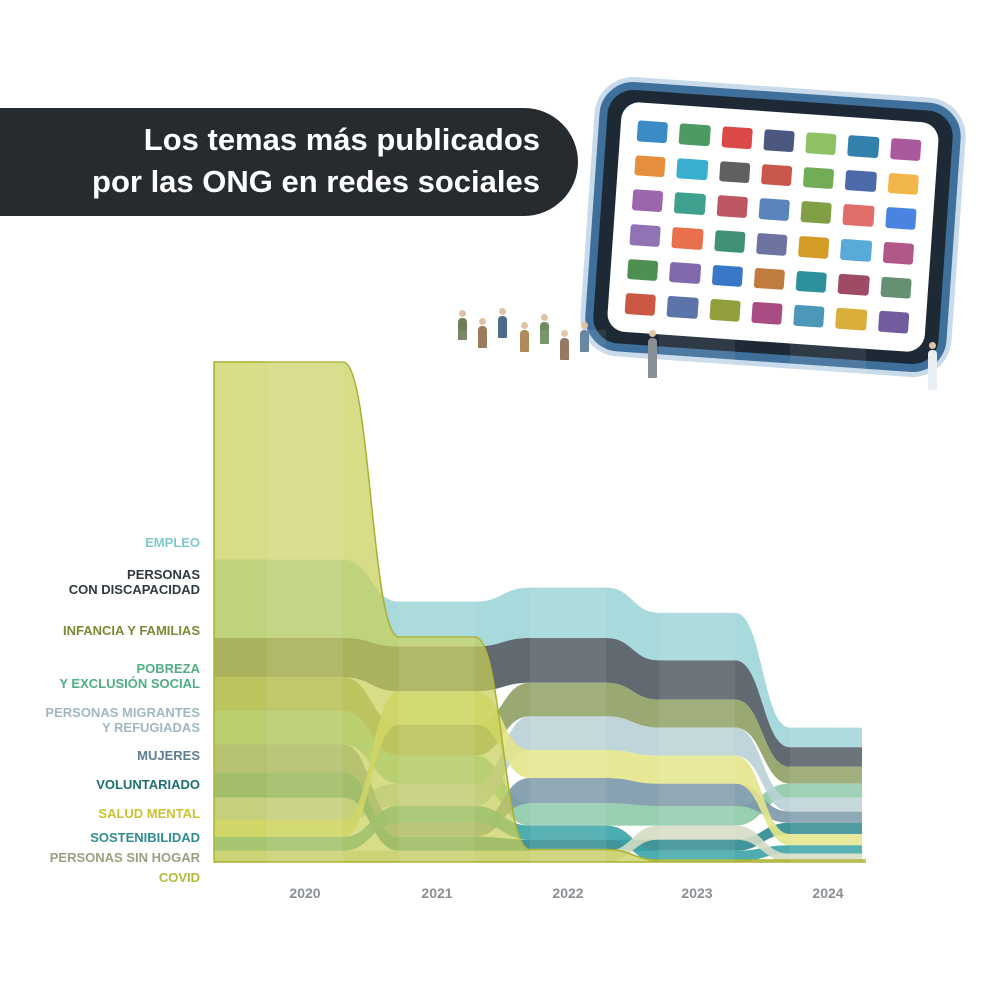 Image resolution: width=1000 pixels, height=1000 pixels. Describe the element at coordinates (696, 893) in the screenshot. I see `x-tick-label: 2023` at that location.